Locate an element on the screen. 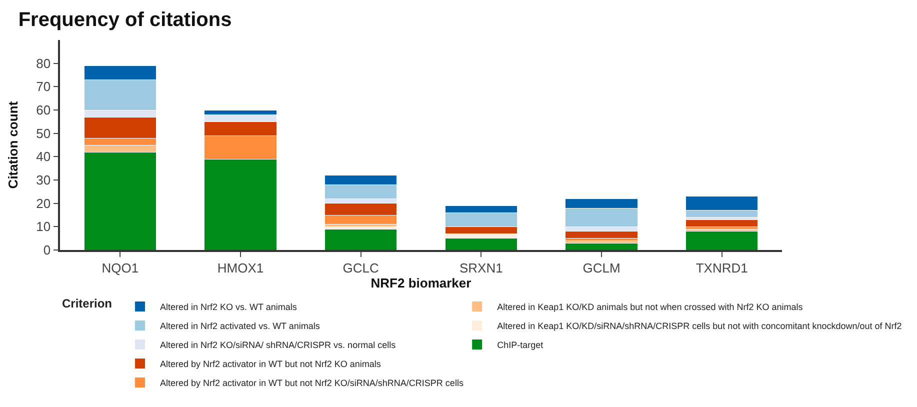 This screenshot has width=917, height=407. y-tick-label: 10 is located at coordinates (43, 226).